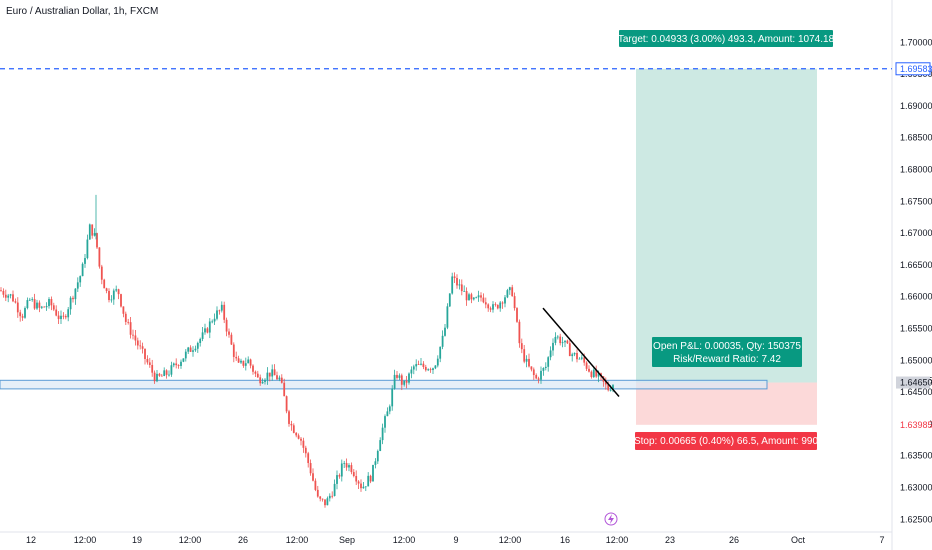 This screenshot has height=550, width=932. What do you see at coordinates (798, 540) in the screenshot?
I see `x-tick-label: Oct` at bounding box center [798, 540].